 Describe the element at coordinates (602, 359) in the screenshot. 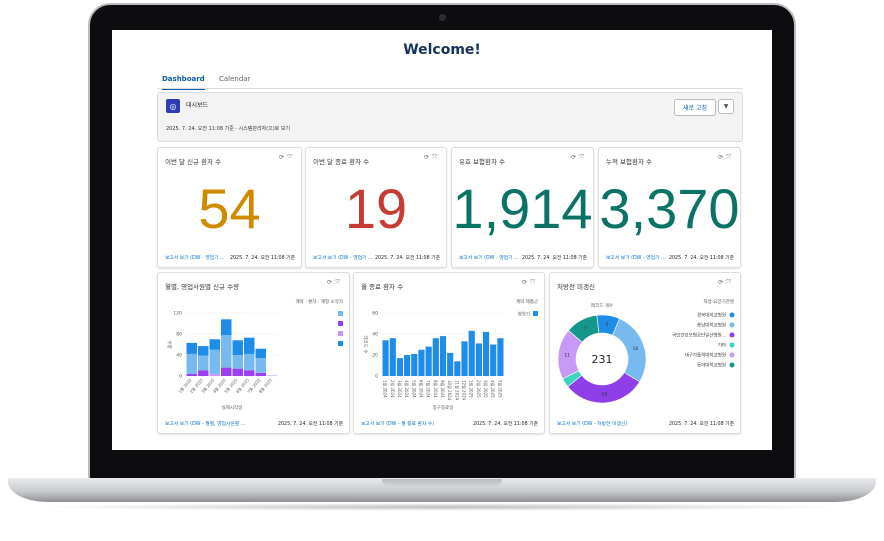

I see `donut-total: 231` at that location.